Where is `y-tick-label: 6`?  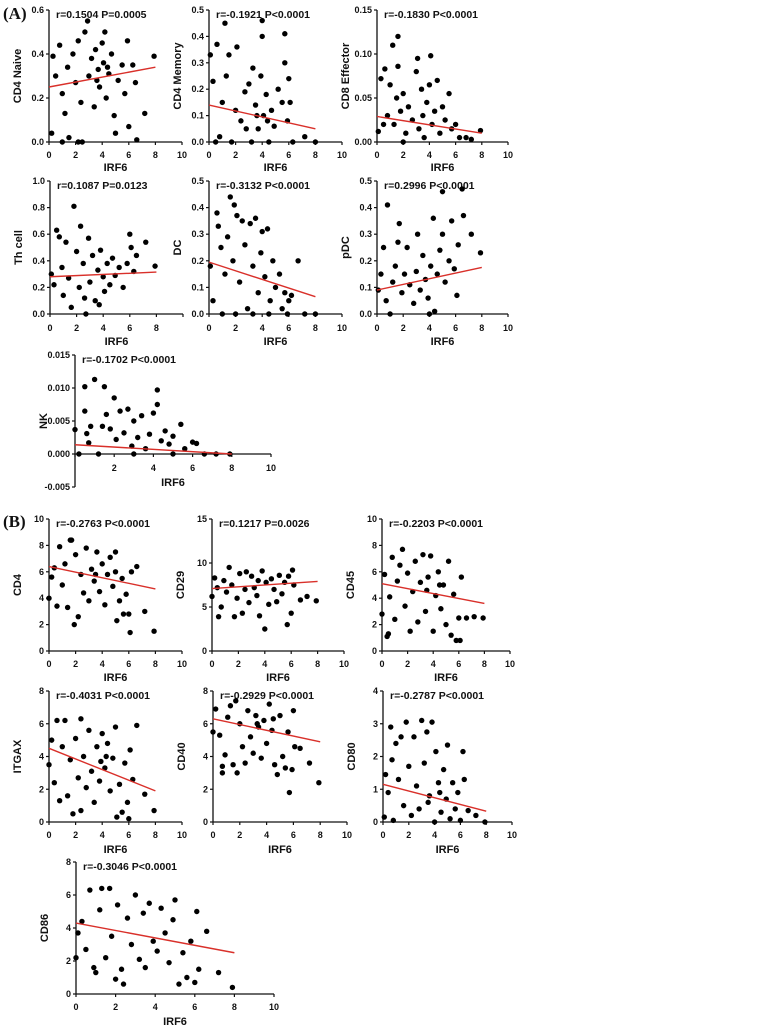
y-tick-label: 6 is located at coordinates (374, 572).